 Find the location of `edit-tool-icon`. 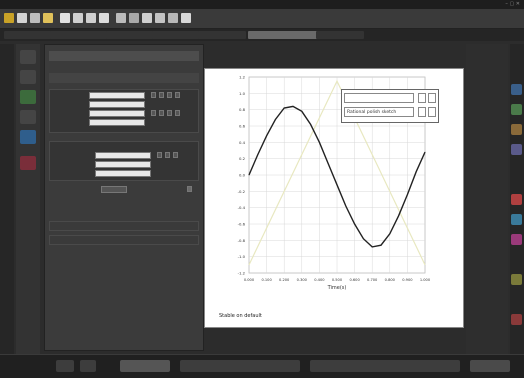

edit-tool-icon is located at coordinates (28, 117).